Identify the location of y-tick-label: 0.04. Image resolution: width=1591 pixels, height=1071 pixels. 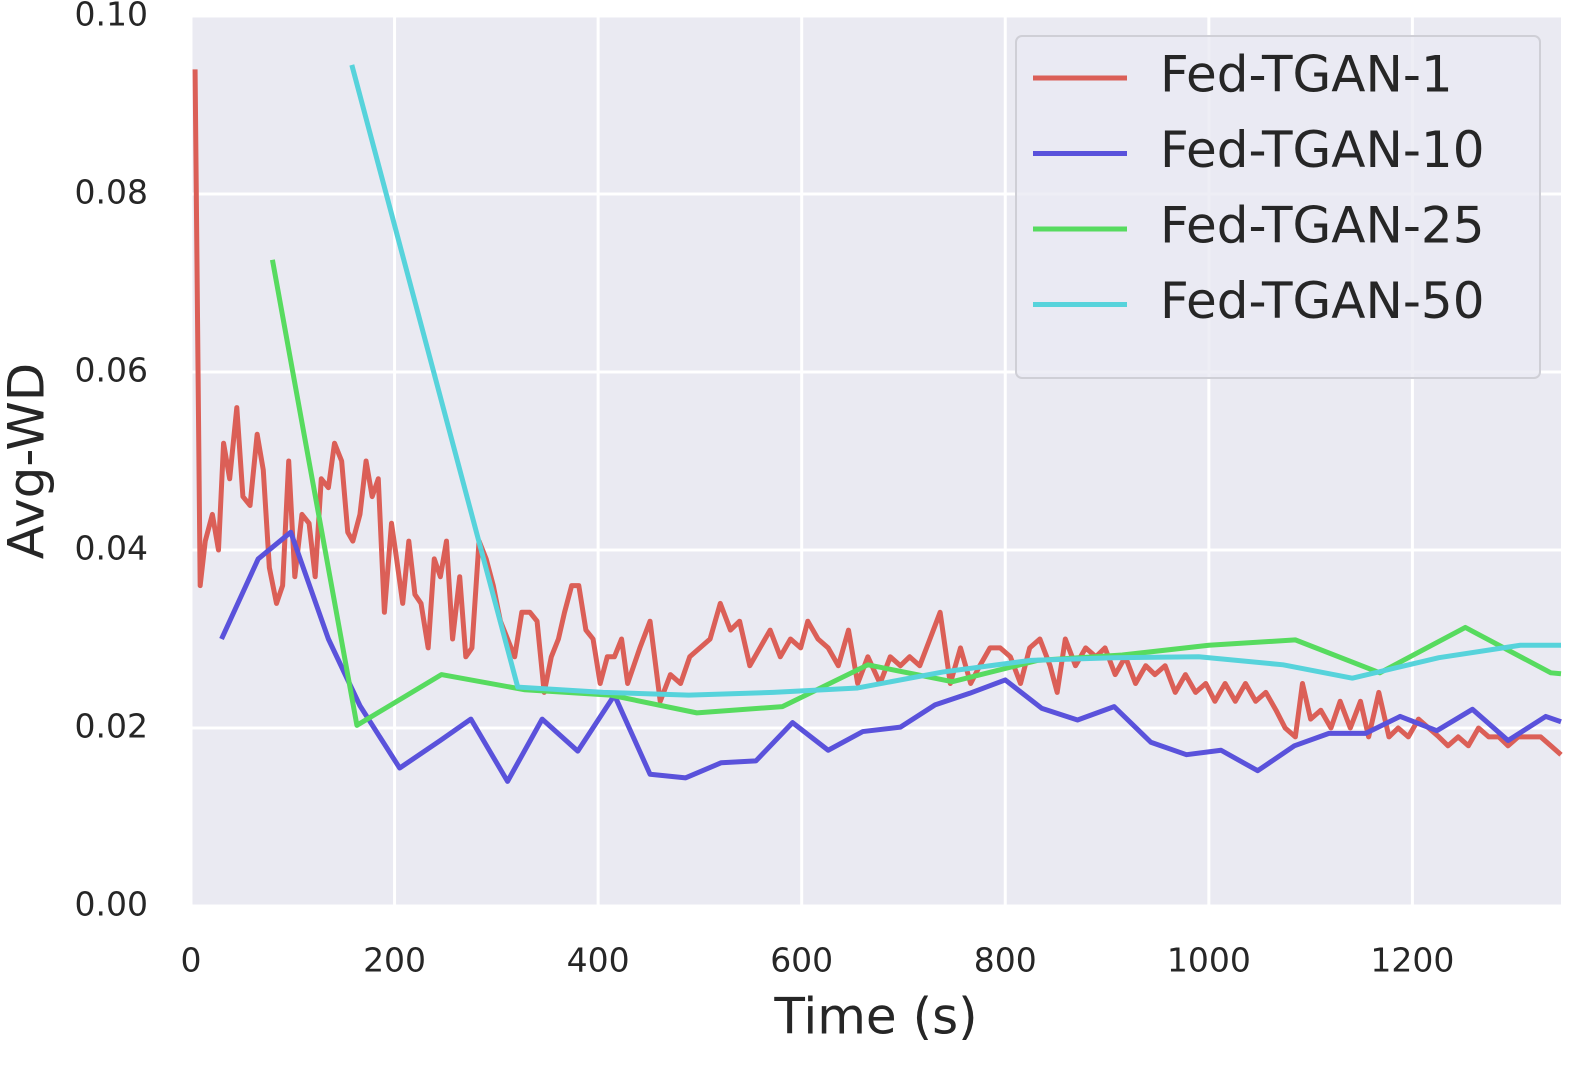
(111, 548).